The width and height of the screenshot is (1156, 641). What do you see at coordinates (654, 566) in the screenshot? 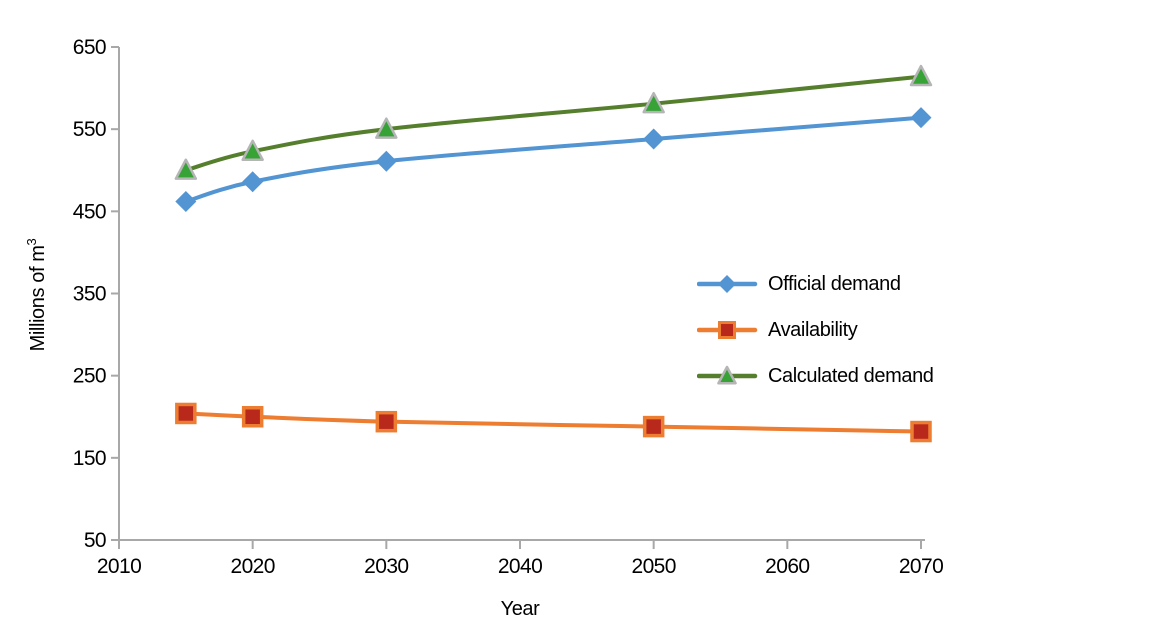
I see `x-tick-label: 2050` at bounding box center [654, 566].